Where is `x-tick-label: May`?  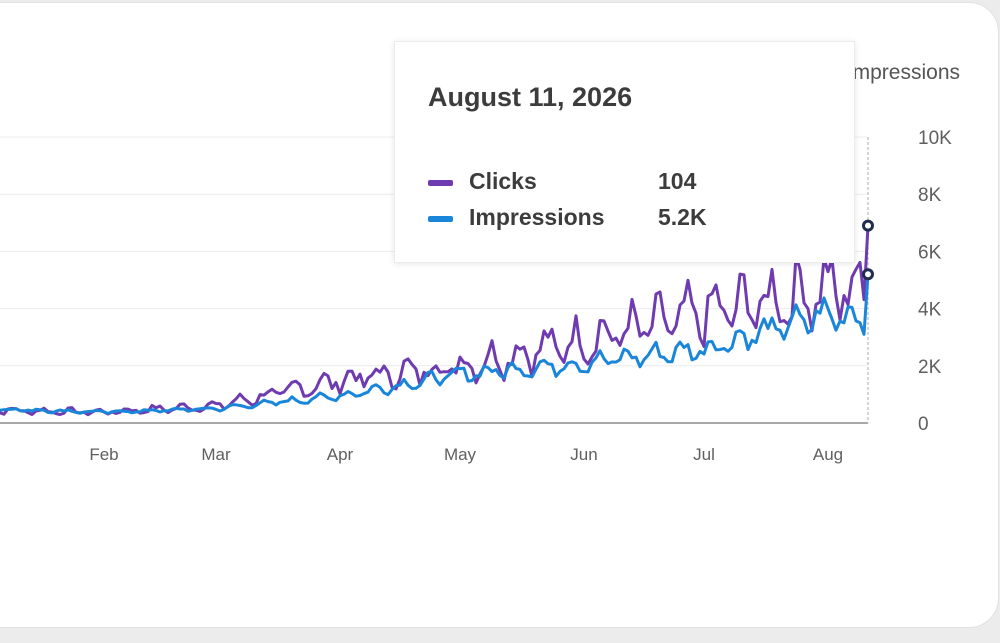 x-tick-label: May is located at coordinates (460, 454).